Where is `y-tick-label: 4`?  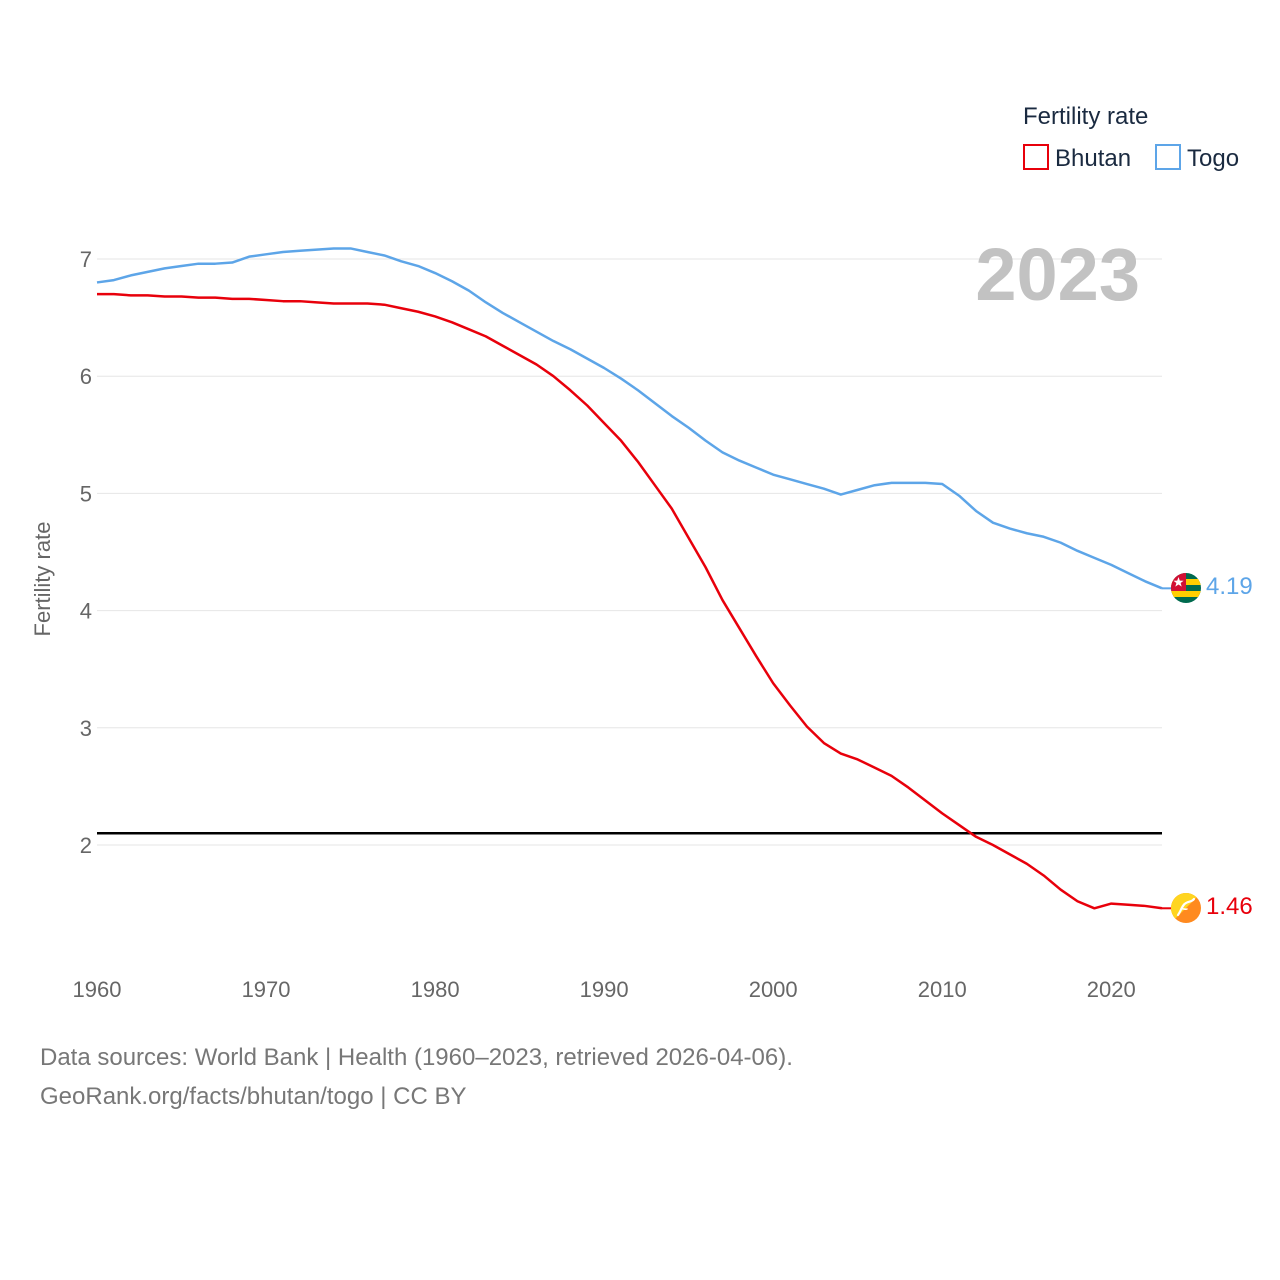
y-tick-label: 4 is located at coordinates (86, 611).